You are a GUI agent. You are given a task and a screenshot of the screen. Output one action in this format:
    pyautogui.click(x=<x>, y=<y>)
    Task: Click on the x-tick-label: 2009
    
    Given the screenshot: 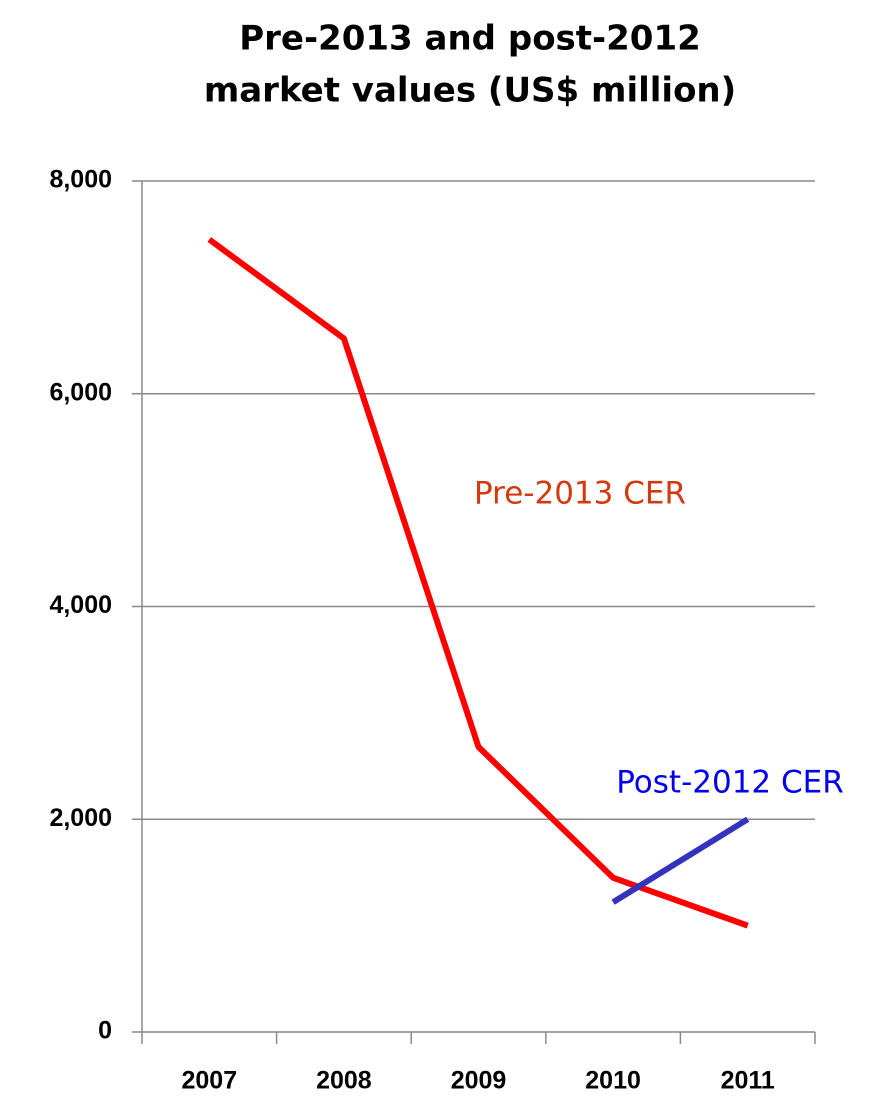 What is the action you would take?
    pyautogui.click(x=479, y=1081)
    